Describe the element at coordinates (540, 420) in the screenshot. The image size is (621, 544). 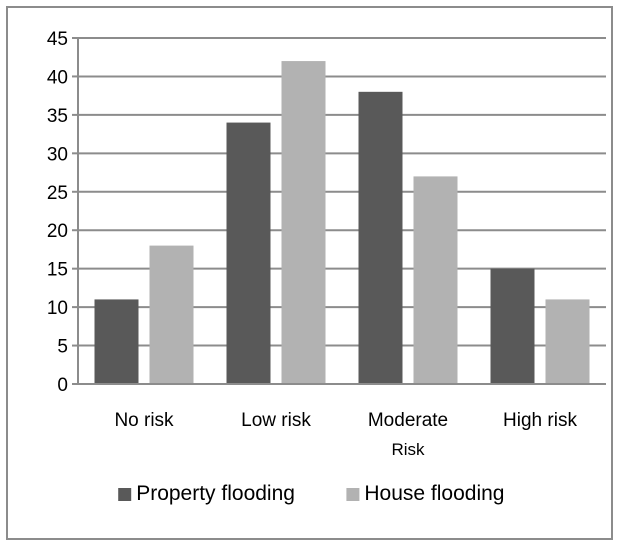
I see `x-tick-label: High risk` at that location.